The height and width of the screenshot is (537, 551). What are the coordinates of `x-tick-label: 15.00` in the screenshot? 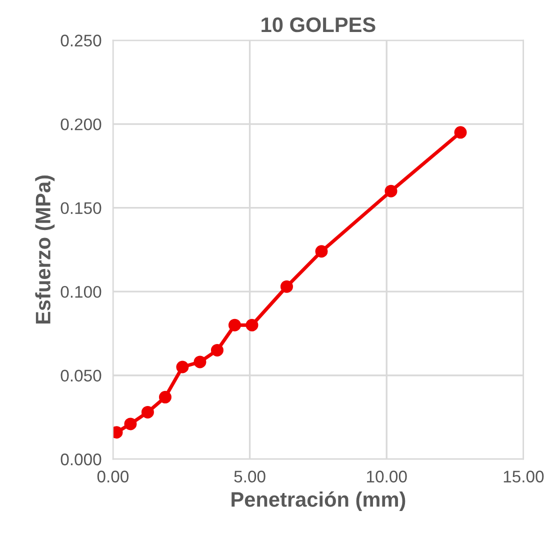 It's located at (524, 476).